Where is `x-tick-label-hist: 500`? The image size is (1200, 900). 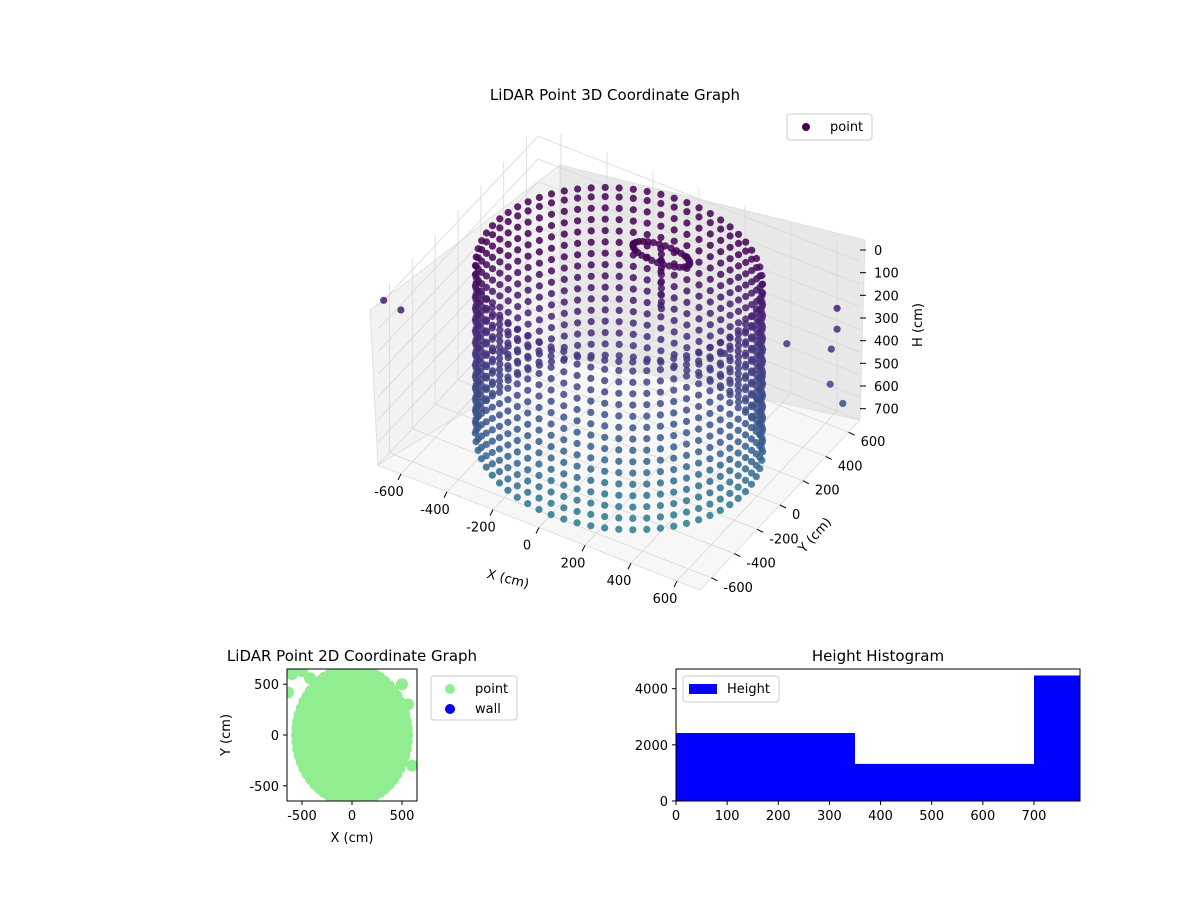
x-tick-label-hist: 500 is located at coordinates (931, 816).